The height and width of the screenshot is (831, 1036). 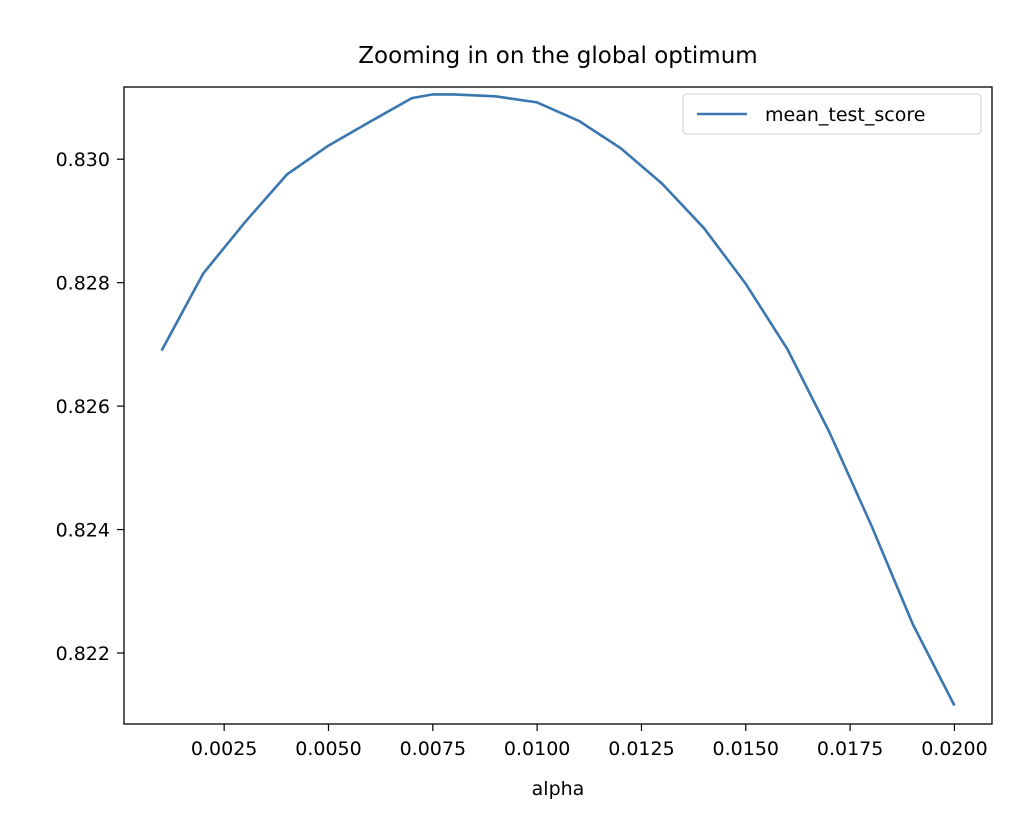 What do you see at coordinates (328, 749) in the screenshot?
I see `x-tick-label: 0.0050` at bounding box center [328, 749].